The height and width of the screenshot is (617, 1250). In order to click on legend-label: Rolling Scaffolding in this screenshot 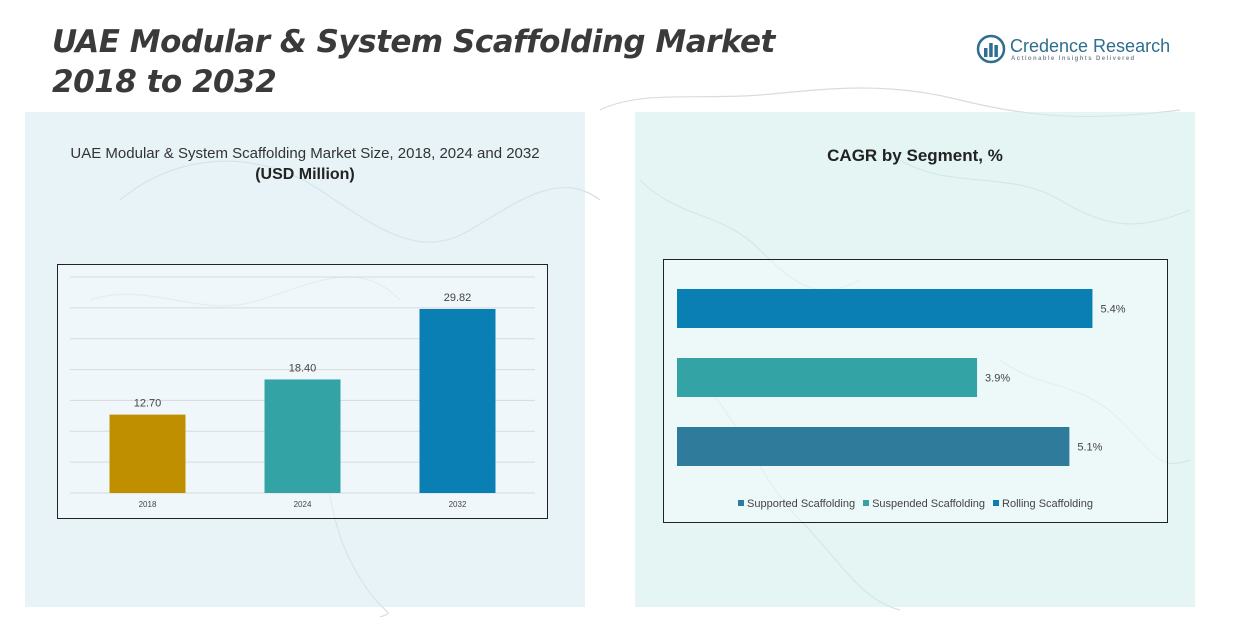, I will do `click(1047, 504)`.